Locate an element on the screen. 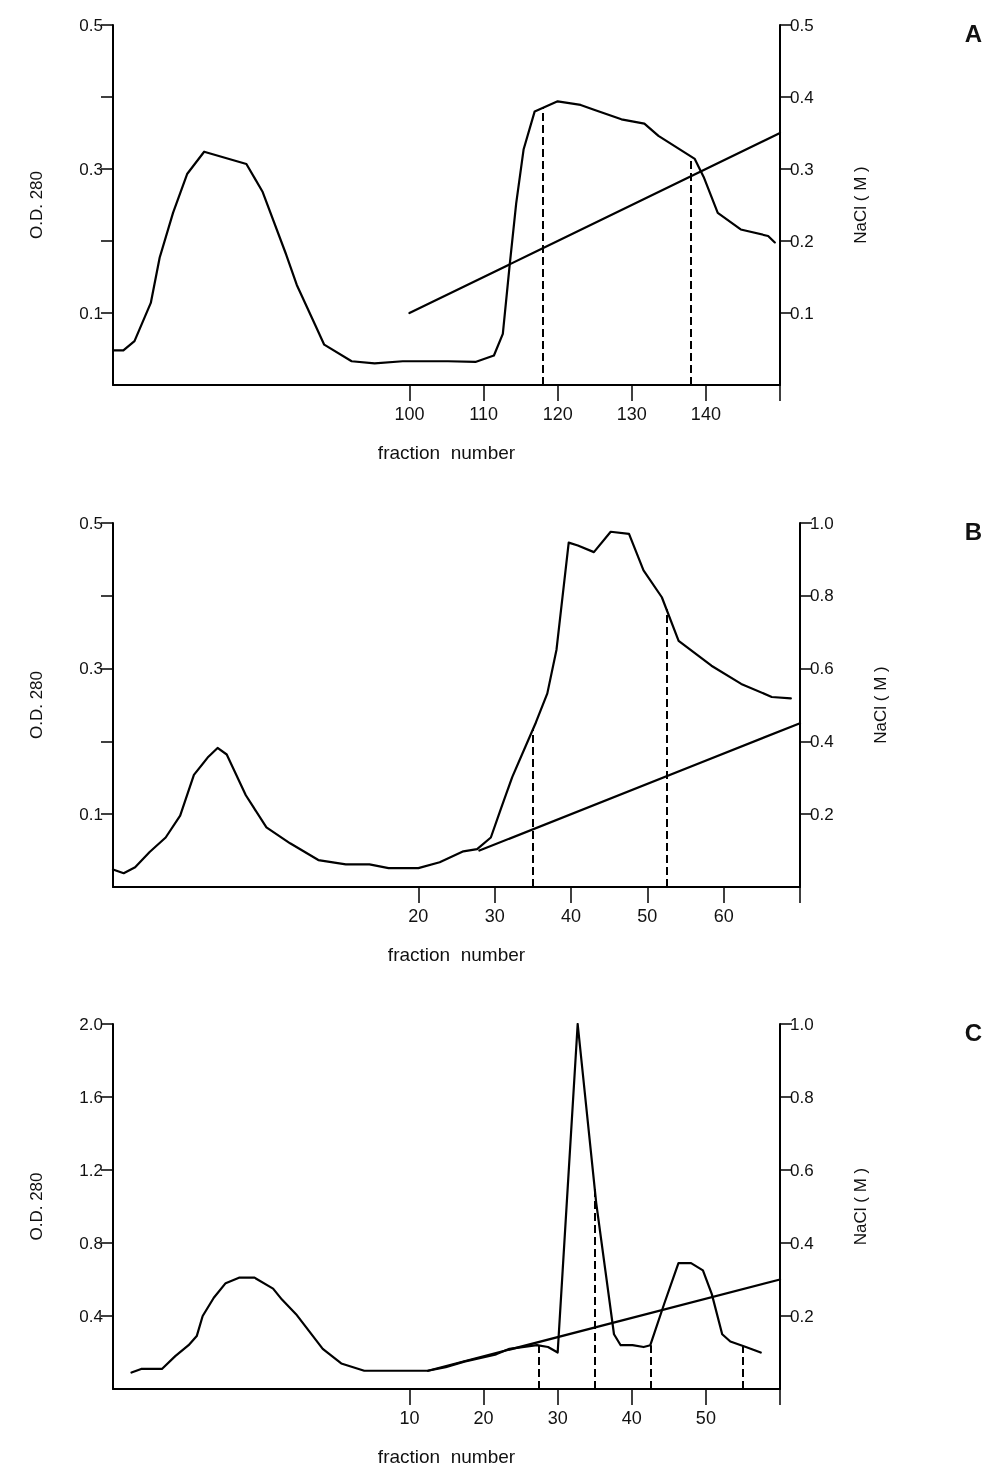 Image resolution: width=996 pixels, height=1471 pixels. text: C is located at coordinates (973, 1032).